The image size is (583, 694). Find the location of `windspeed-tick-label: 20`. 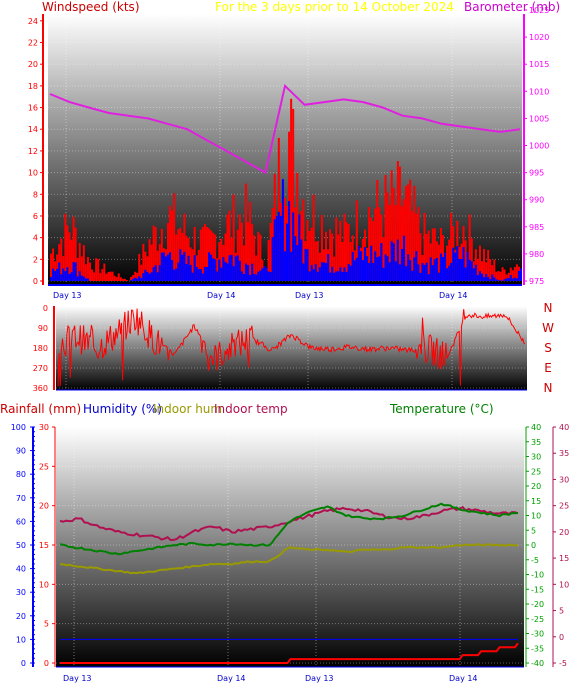

windspeed-tick-label: 20 is located at coordinates (33, 64).